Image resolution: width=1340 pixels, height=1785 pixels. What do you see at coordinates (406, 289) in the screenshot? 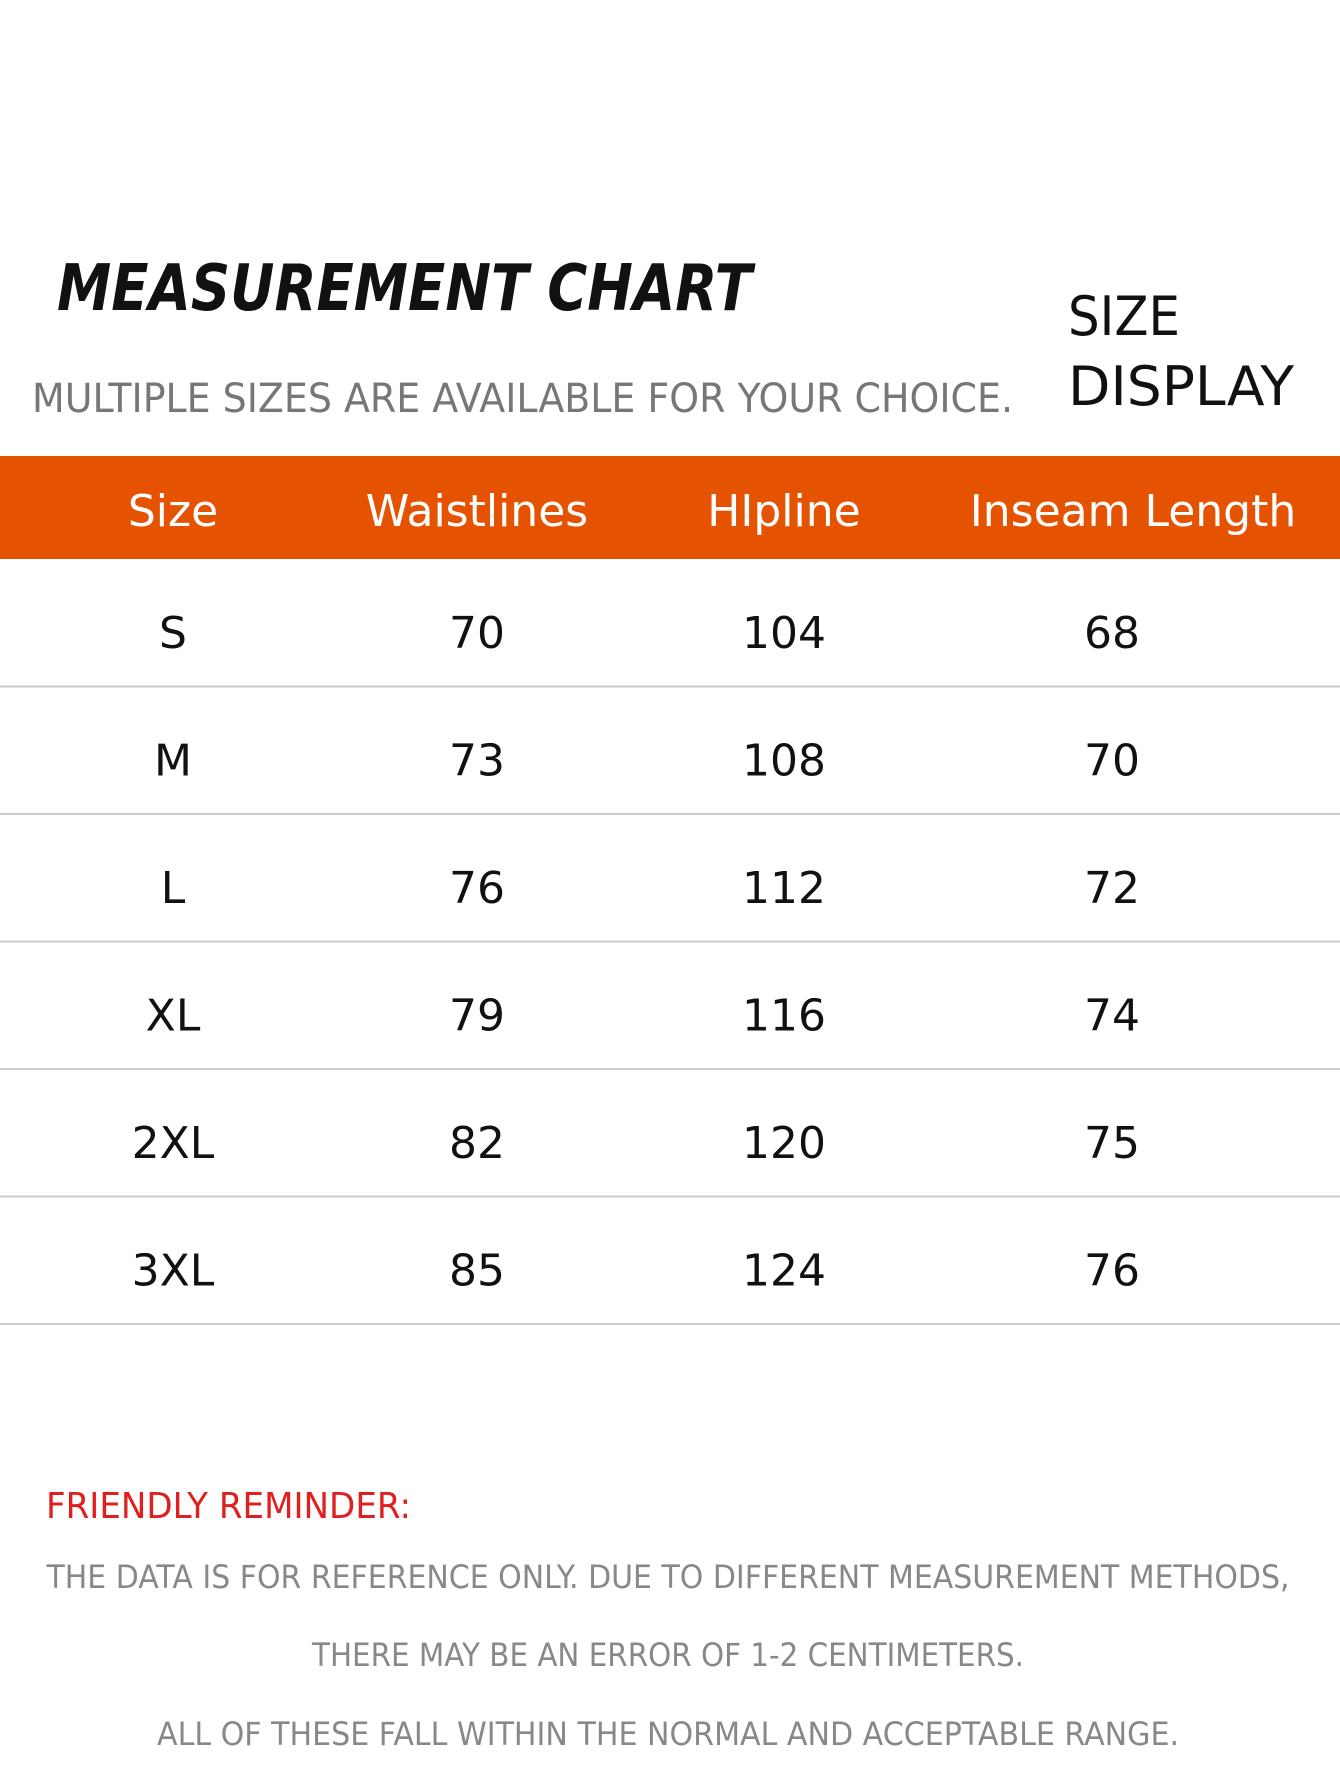
I see `title: MEASUREMENT CHART` at bounding box center [406, 289].